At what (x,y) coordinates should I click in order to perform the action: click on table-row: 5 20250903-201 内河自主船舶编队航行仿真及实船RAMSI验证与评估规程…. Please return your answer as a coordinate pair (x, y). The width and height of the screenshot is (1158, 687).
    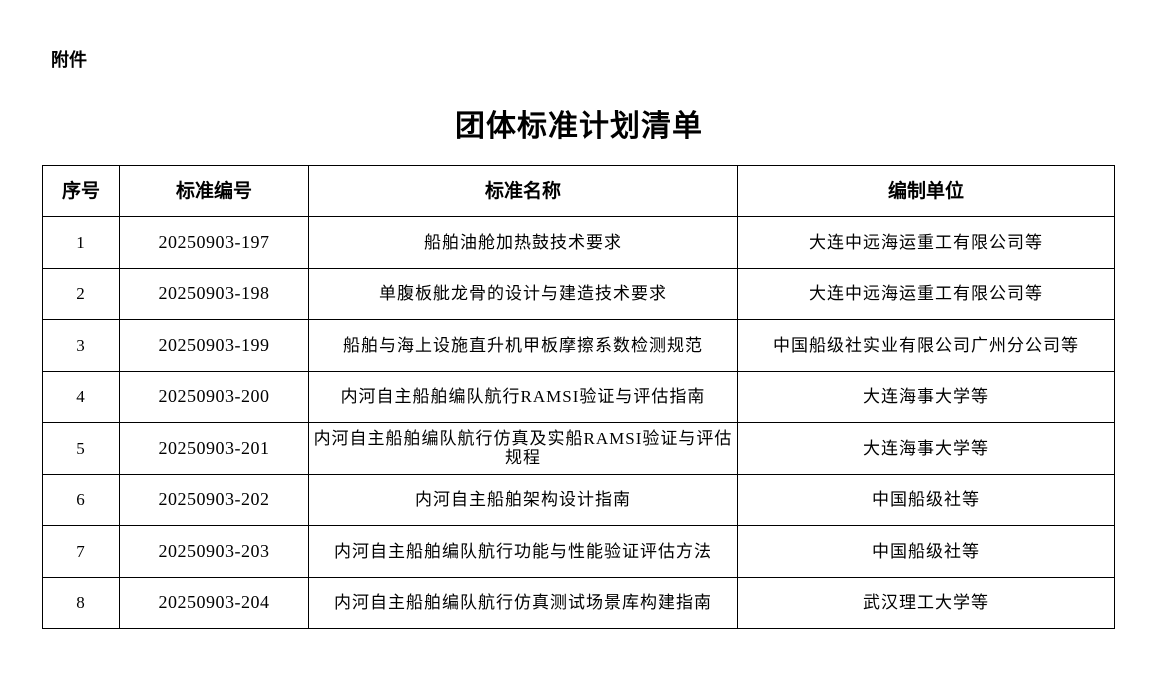
    Looking at the image, I should click on (578, 448).